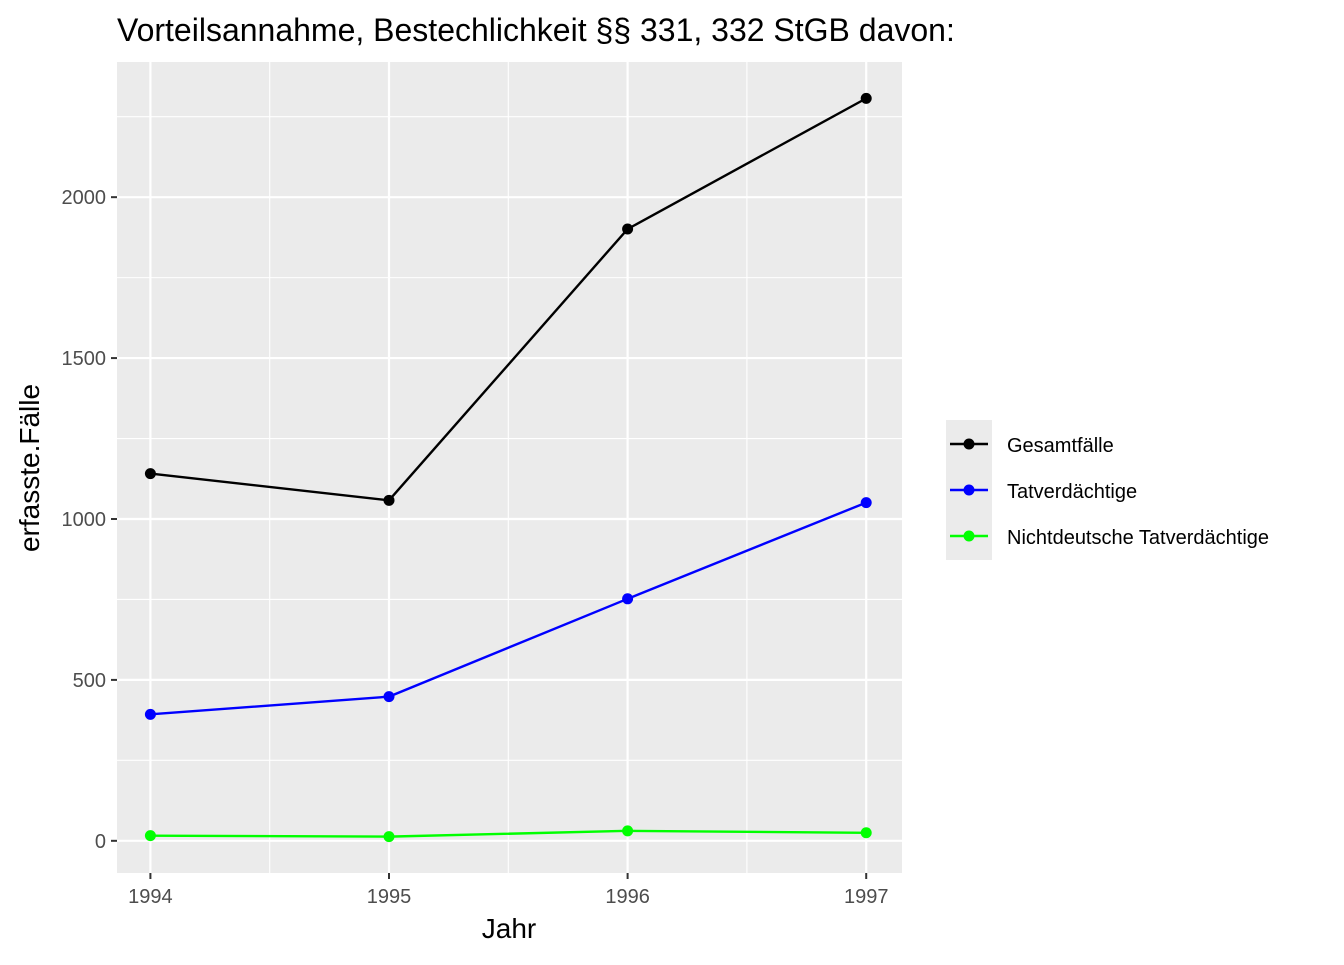 Image resolution: width=1344 pixels, height=965 pixels. I want to click on y-tick-label: 2000, so click(84, 198).